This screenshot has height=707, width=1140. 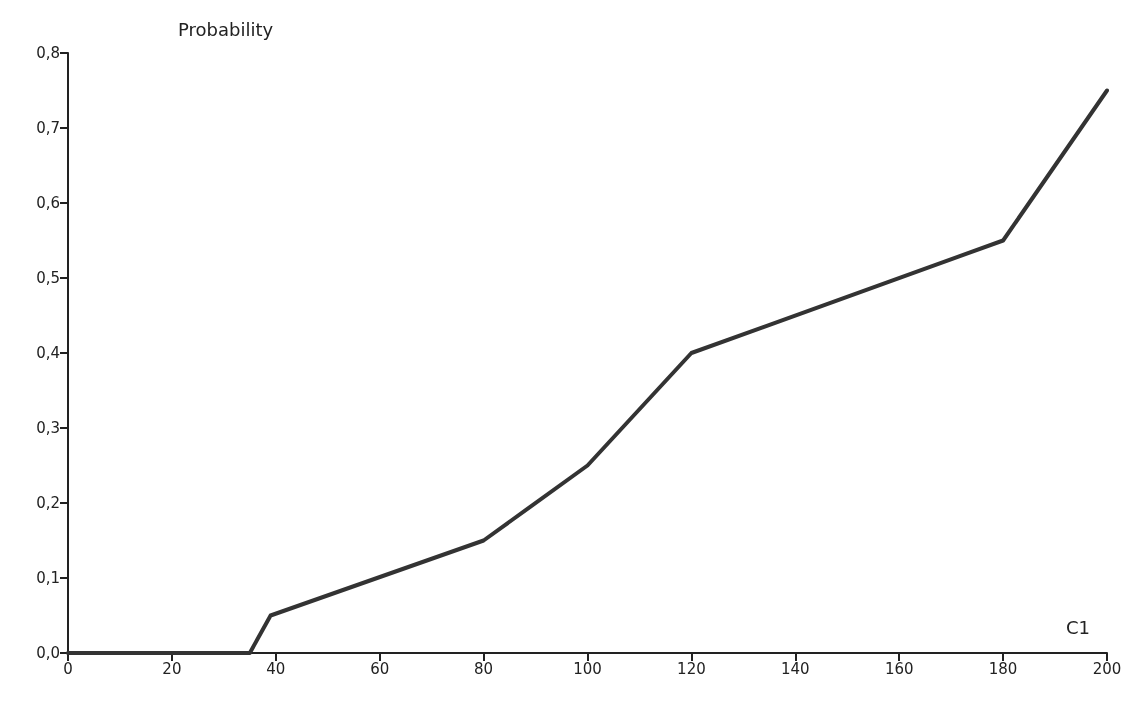 I want to click on y-tick-label: 0,0, so click(x=48, y=653).